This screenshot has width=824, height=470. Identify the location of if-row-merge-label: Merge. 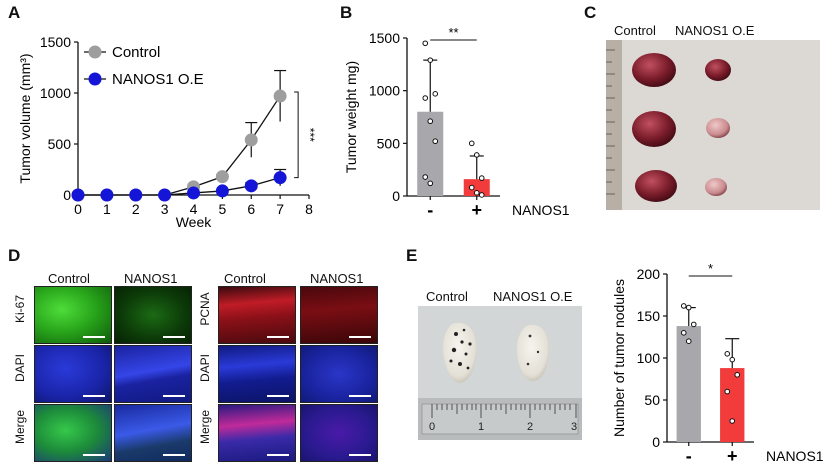
(20, 427).